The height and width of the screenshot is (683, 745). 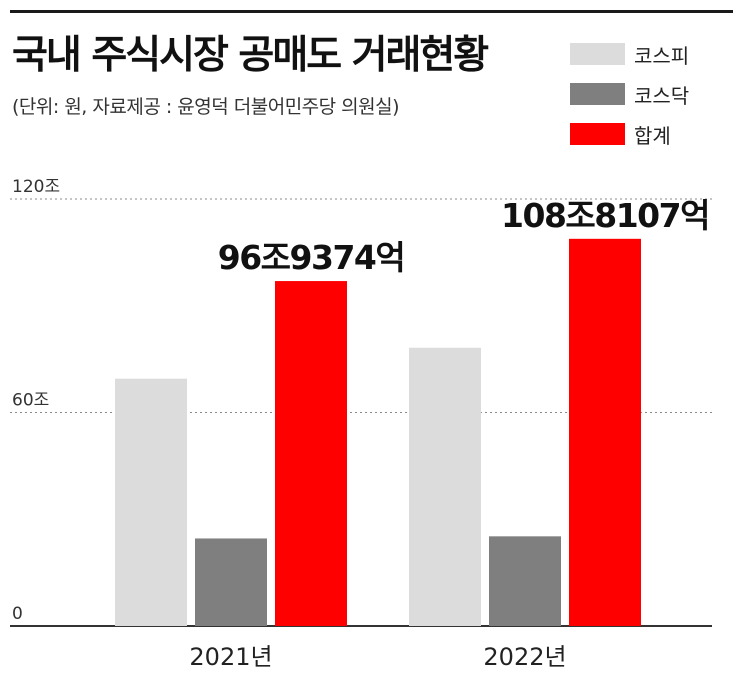 I want to click on legend-item-kosdaq: 코스닥, so click(x=629, y=94).